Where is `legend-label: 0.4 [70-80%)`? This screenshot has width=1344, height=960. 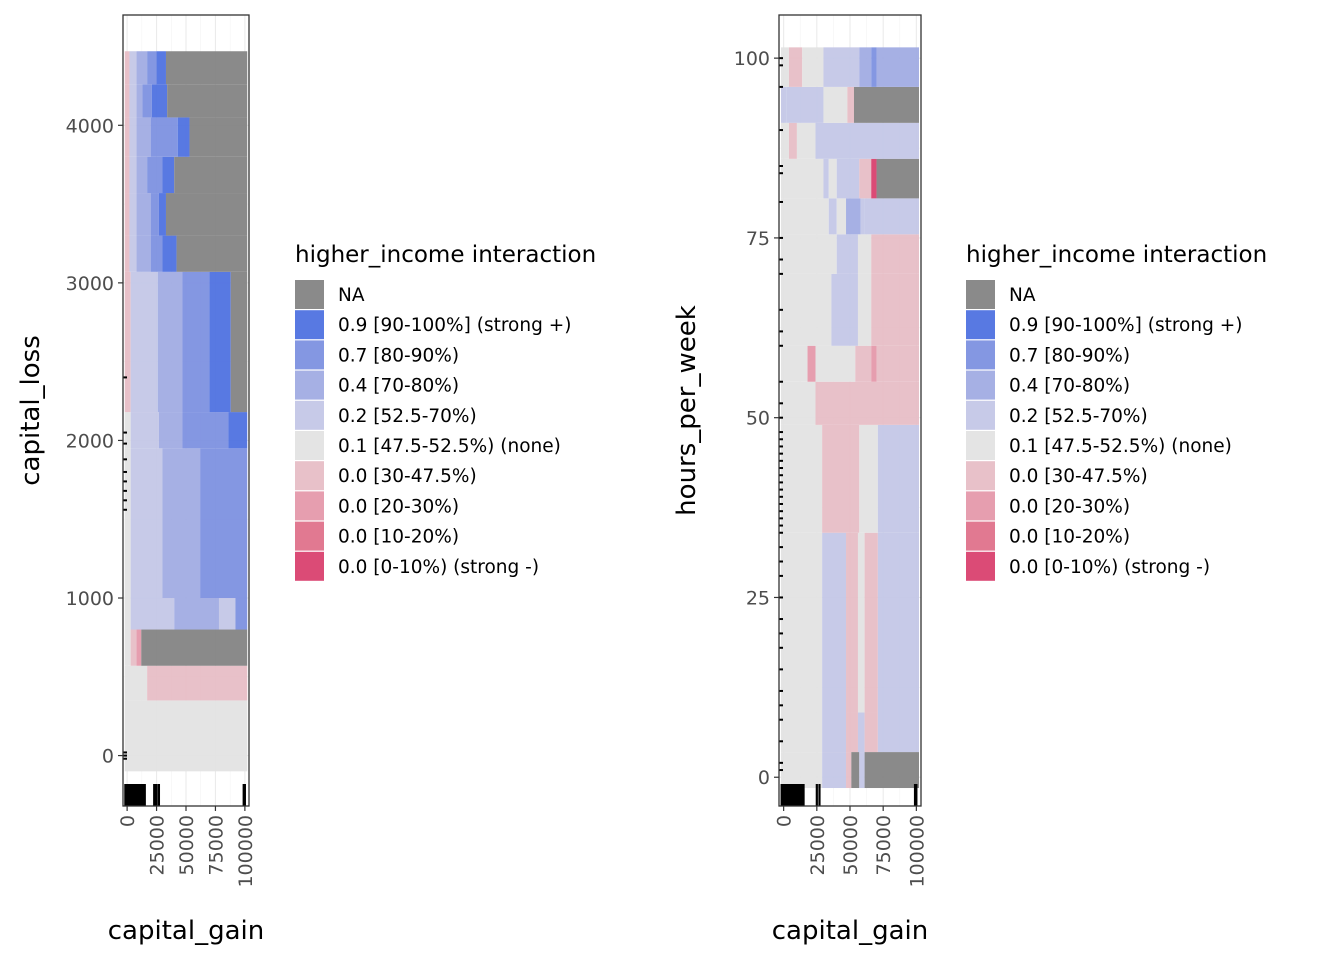 legend-label: 0.4 [70-80%) is located at coordinates (1069, 386).